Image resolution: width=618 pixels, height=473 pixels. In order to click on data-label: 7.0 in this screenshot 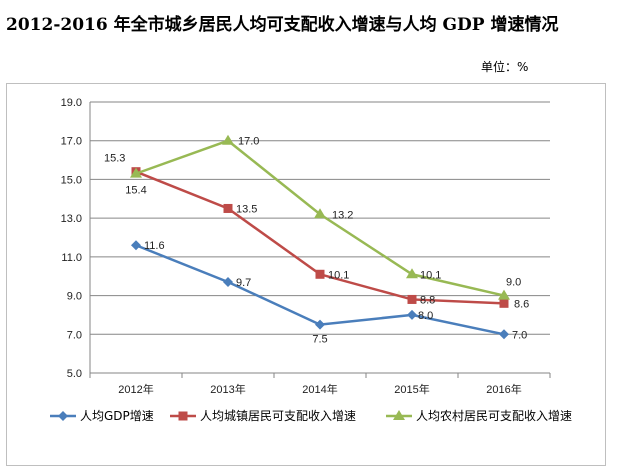, I will do `click(519, 335)`.